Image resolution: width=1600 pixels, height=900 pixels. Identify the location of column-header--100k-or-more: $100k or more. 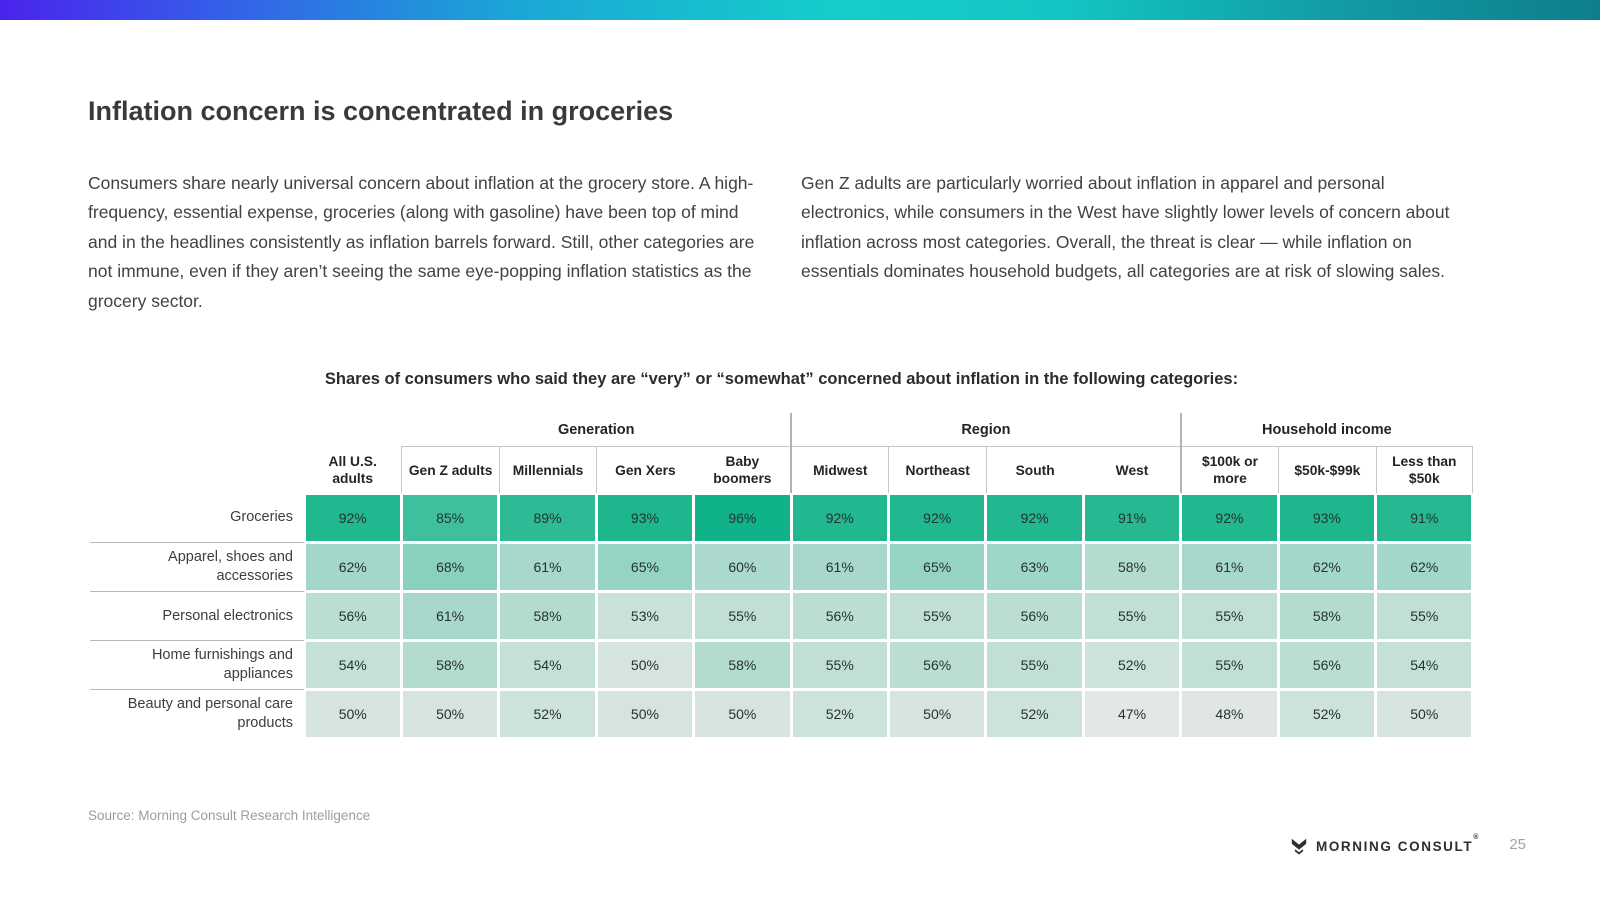
(1229, 469).